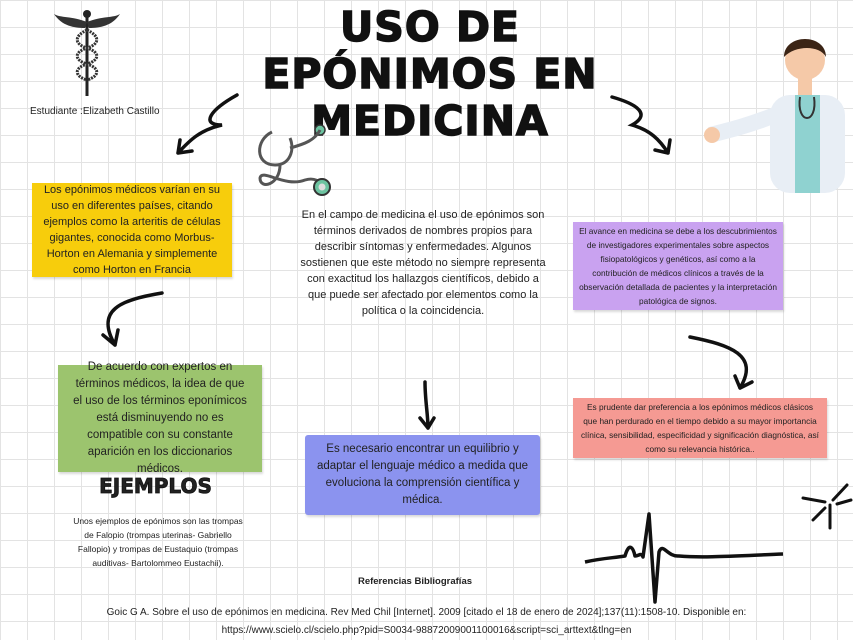  What do you see at coordinates (827, 506) in the screenshot?
I see `sparkle-icon` at bounding box center [827, 506].